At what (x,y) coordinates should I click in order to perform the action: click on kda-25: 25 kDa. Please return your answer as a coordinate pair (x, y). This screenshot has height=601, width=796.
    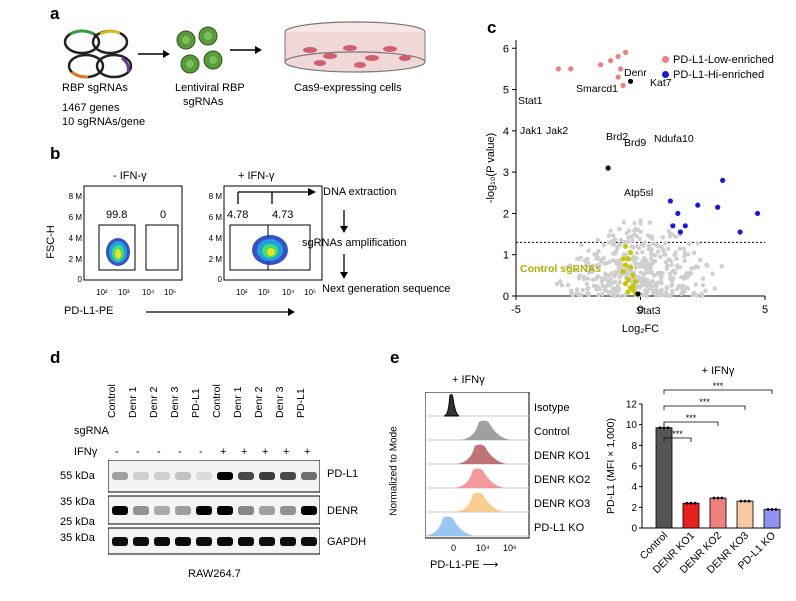
    Looking at the image, I should click on (77, 522).